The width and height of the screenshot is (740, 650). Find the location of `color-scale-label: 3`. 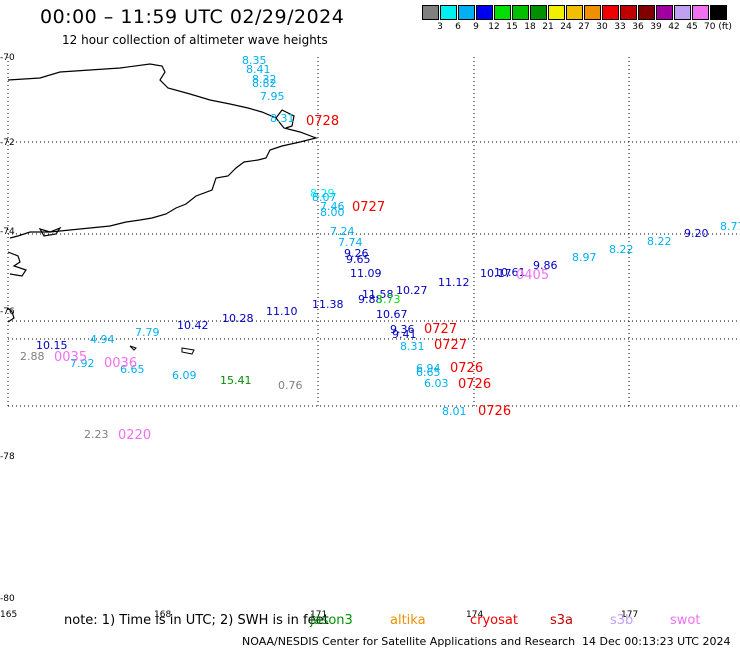

color-scale-label: 3 is located at coordinates (440, 27).